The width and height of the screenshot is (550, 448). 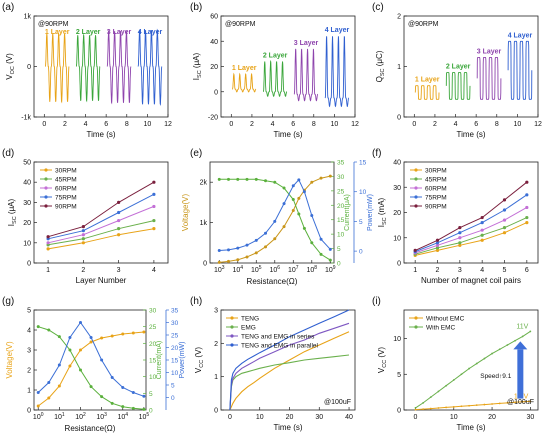 I want to click on y-axis-label: QSC (μC), so click(x=380, y=66).